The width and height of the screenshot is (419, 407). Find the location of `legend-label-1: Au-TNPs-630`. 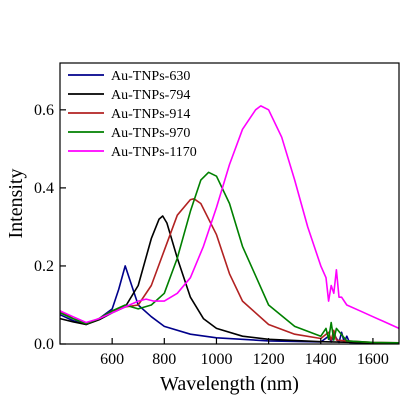

legend-label-1: Au-TNPs-630 is located at coordinates (150, 76).